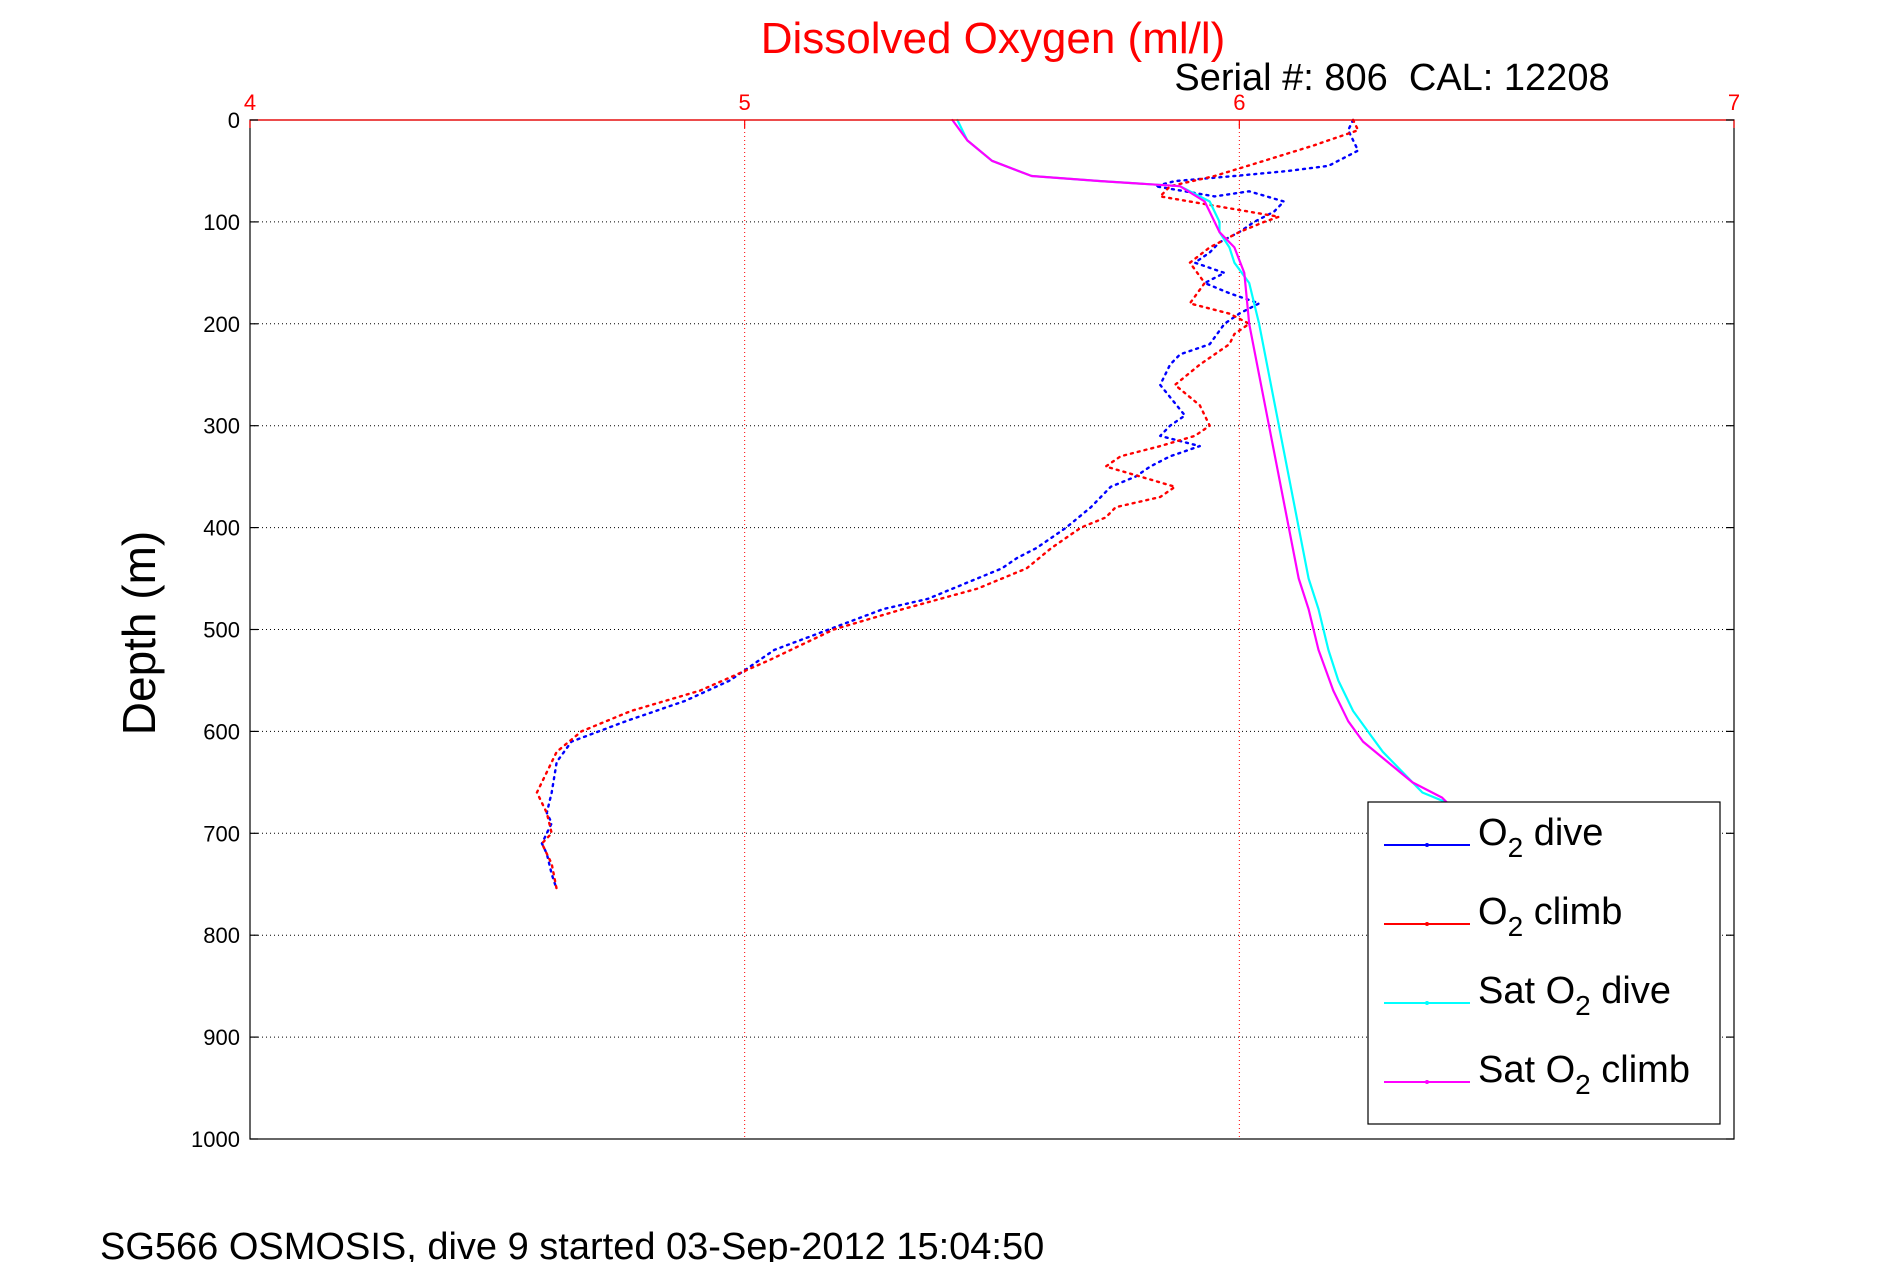  What do you see at coordinates (221, 731) in the screenshot?
I see `y-tick-label: 600` at bounding box center [221, 731].